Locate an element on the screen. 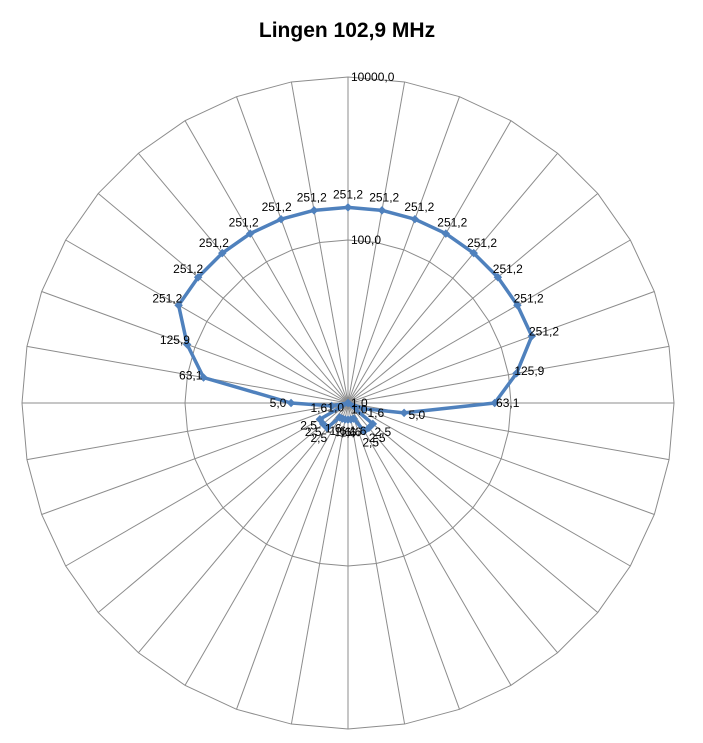 The width and height of the screenshot is (703, 743). radial-tick-label: 1,0 is located at coordinates (359, 403).